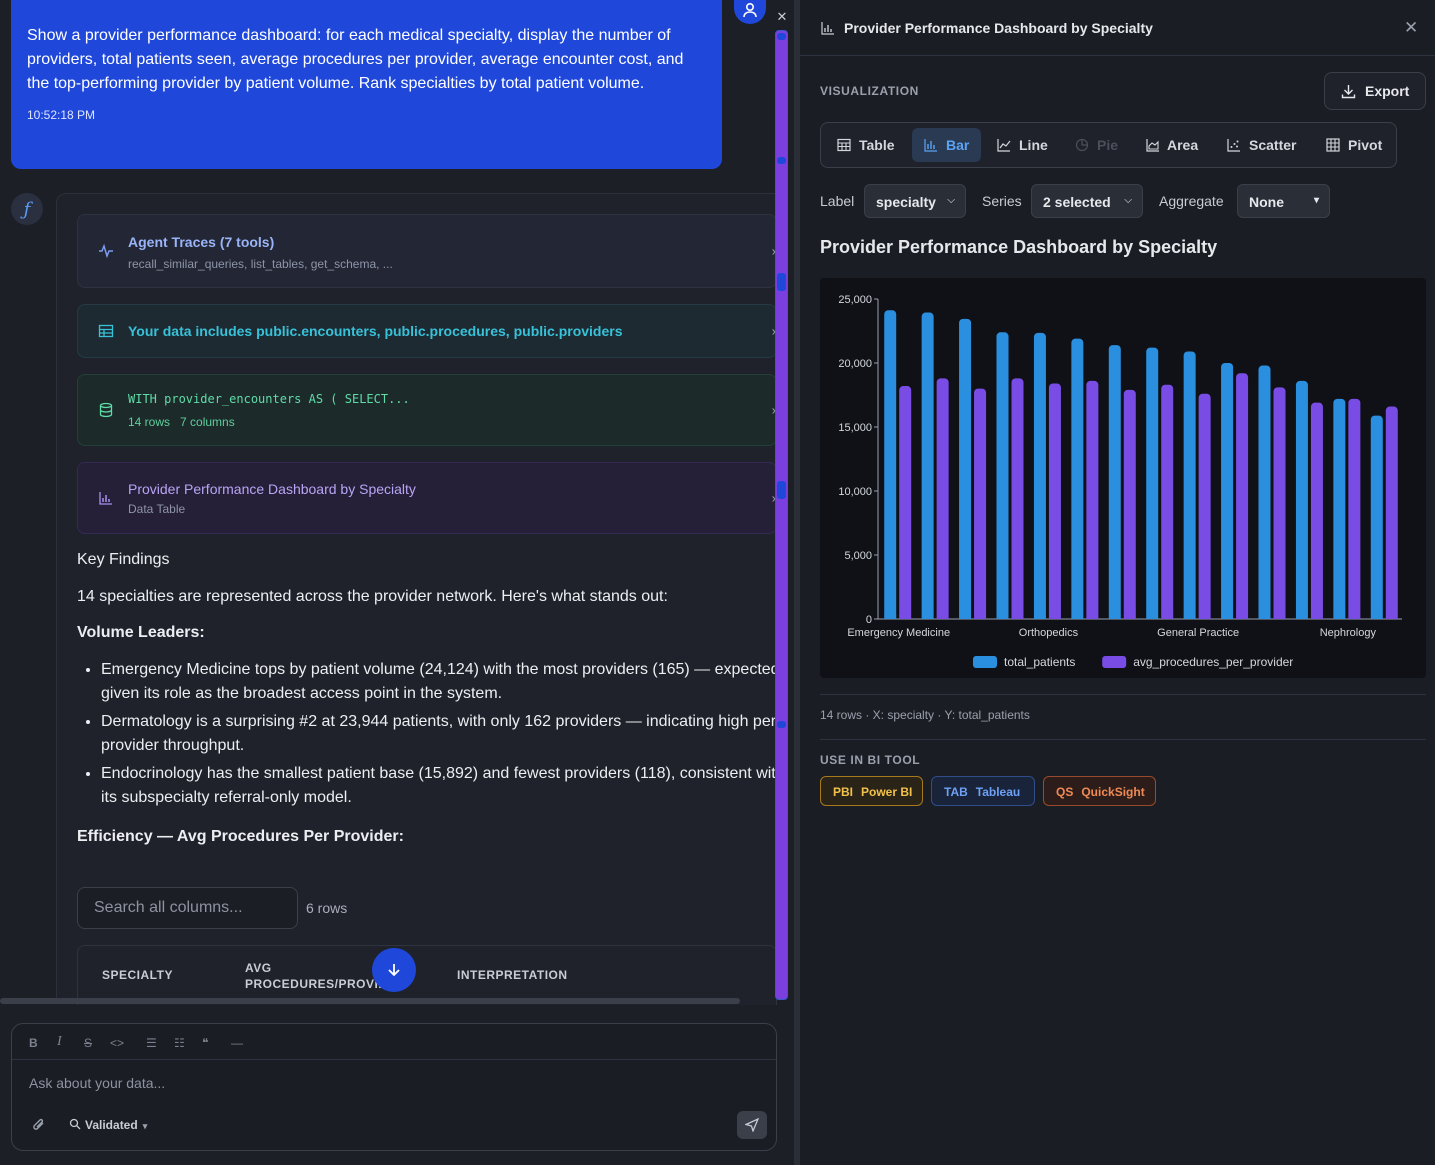 Image resolution: width=1435 pixels, height=1165 pixels. I want to click on strikethrough-icon: S, so click(88, 1043).